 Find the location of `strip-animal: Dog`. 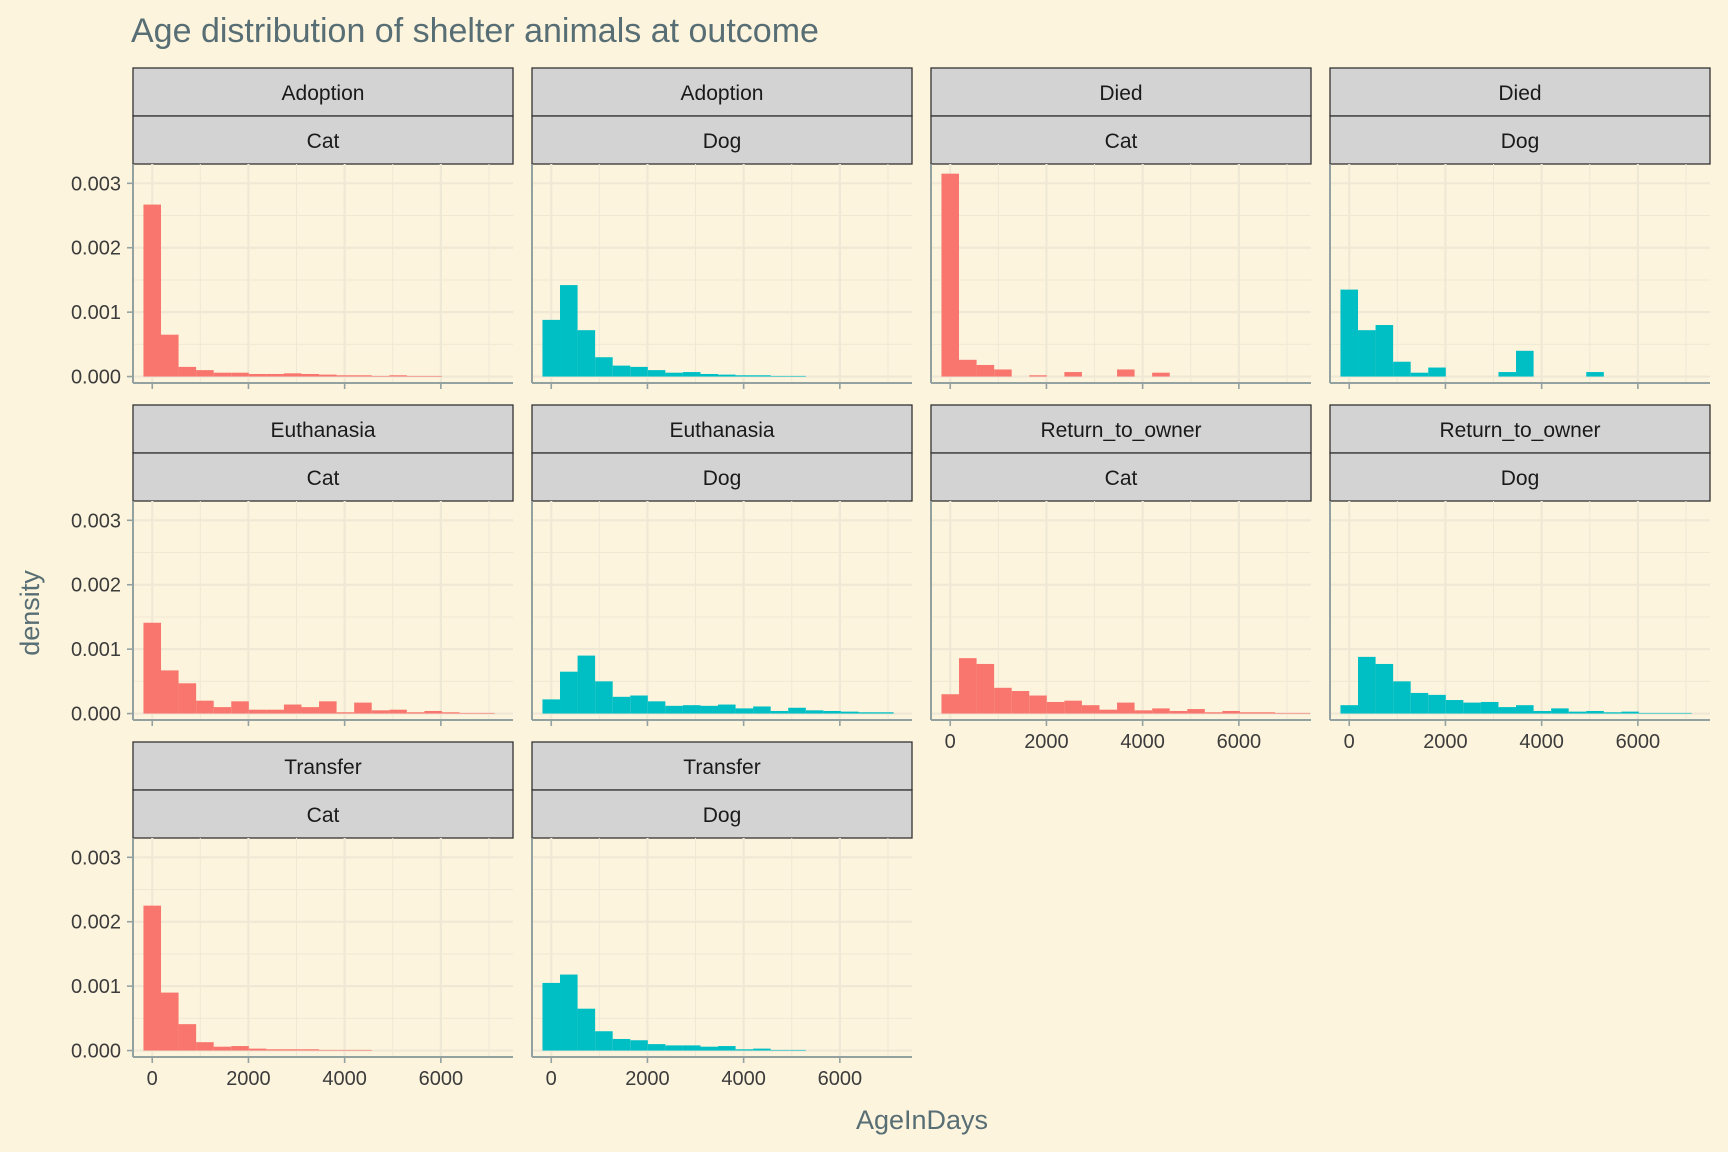

strip-animal: Dog is located at coordinates (722, 477).